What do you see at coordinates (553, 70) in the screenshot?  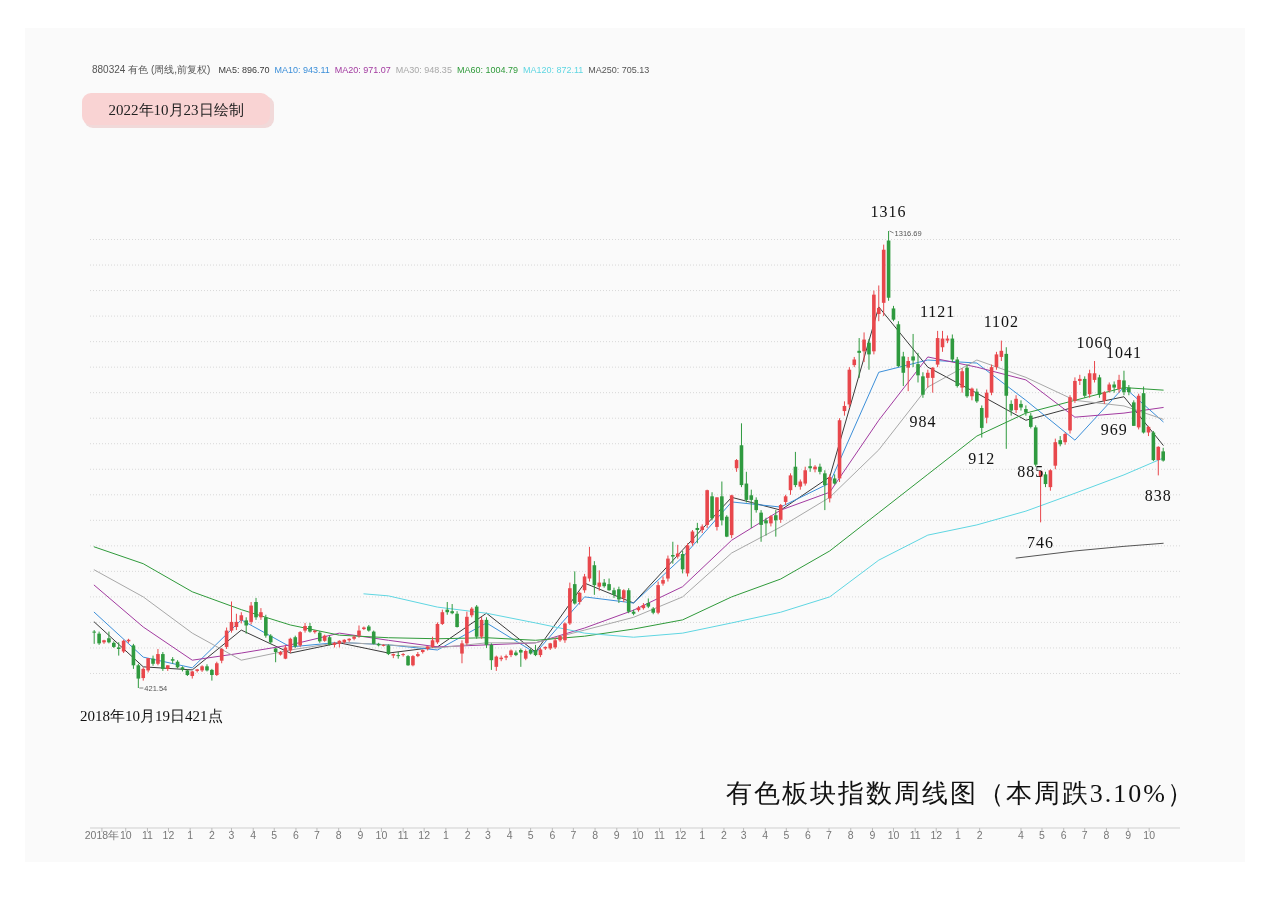 I see `text: MA120: 872.11` at bounding box center [553, 70].